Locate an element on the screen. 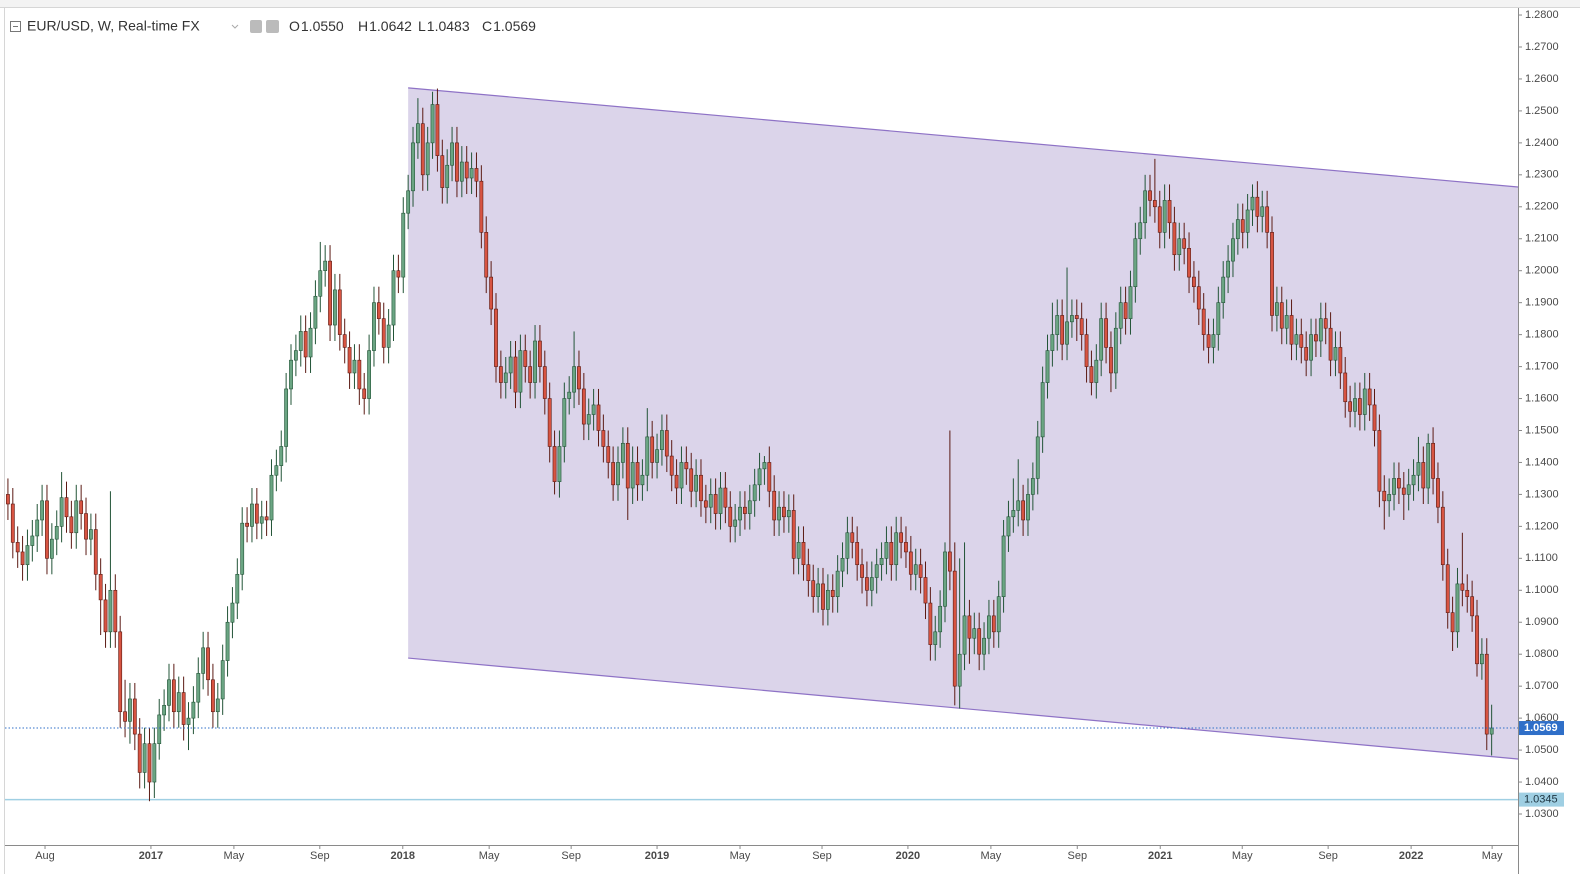 The image size is (1580, 874). ohlc-key: L is located at coordinates (422, 26).